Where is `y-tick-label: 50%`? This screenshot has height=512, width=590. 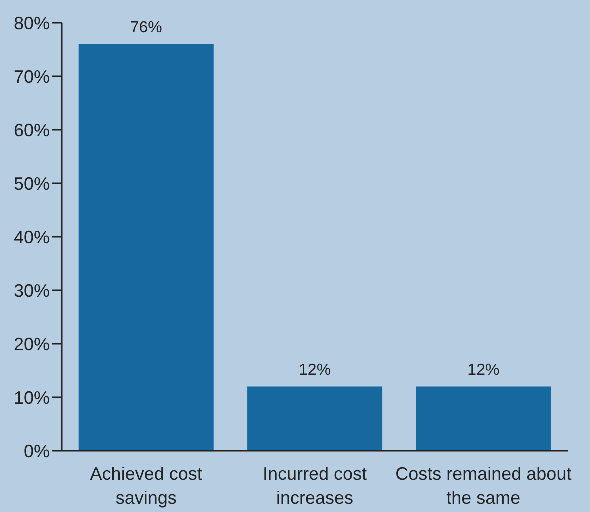
y-tick-label: 50% is located at coordinates (32, 184).